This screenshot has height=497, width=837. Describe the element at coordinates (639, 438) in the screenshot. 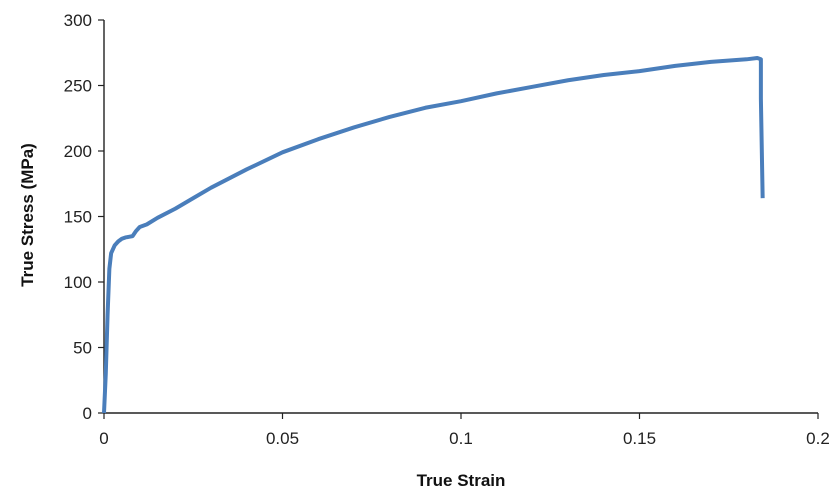

I see `x-tick-label: 0.15` at that location.